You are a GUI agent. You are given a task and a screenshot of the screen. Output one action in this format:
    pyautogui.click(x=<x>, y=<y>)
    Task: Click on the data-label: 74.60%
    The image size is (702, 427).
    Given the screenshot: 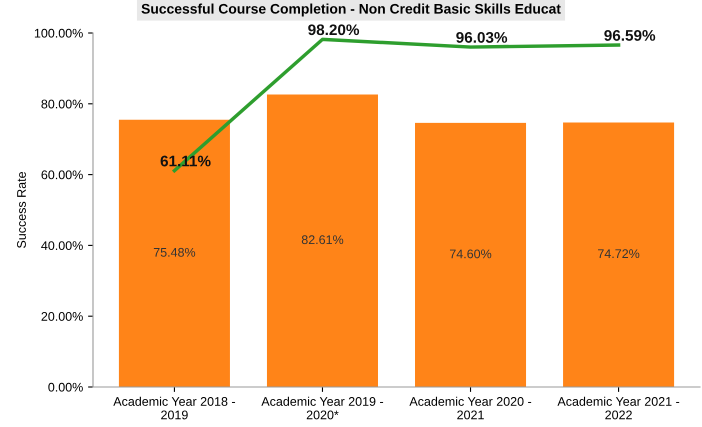 What is the action you would take?
    pyautogui.click(x=471, y=253)
    